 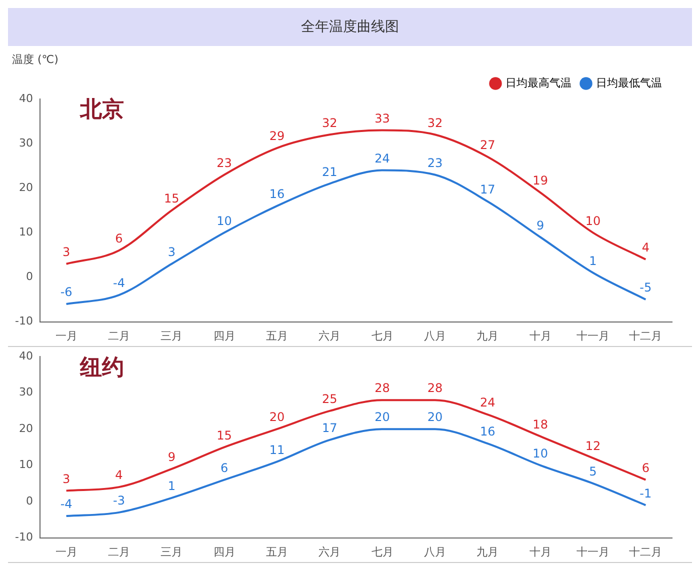 I want to click on data-label: 33, so click(x=382, y=118).